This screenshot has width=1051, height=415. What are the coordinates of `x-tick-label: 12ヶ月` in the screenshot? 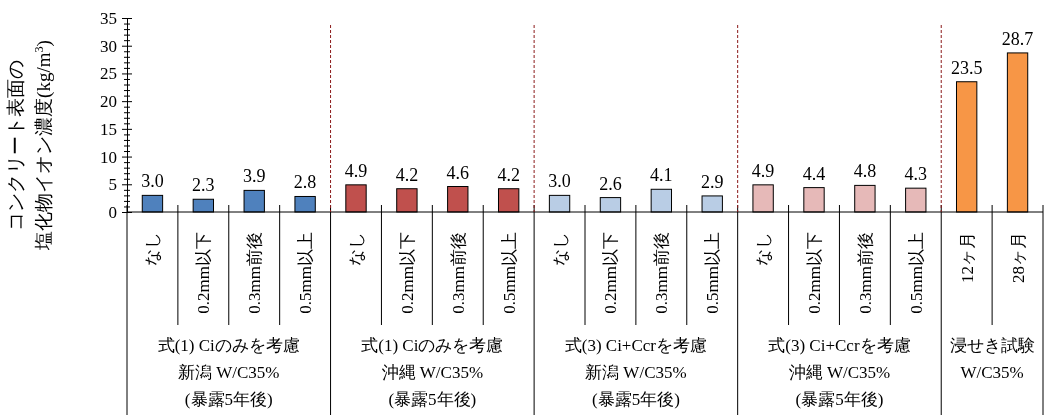 It's located at (967, 257).